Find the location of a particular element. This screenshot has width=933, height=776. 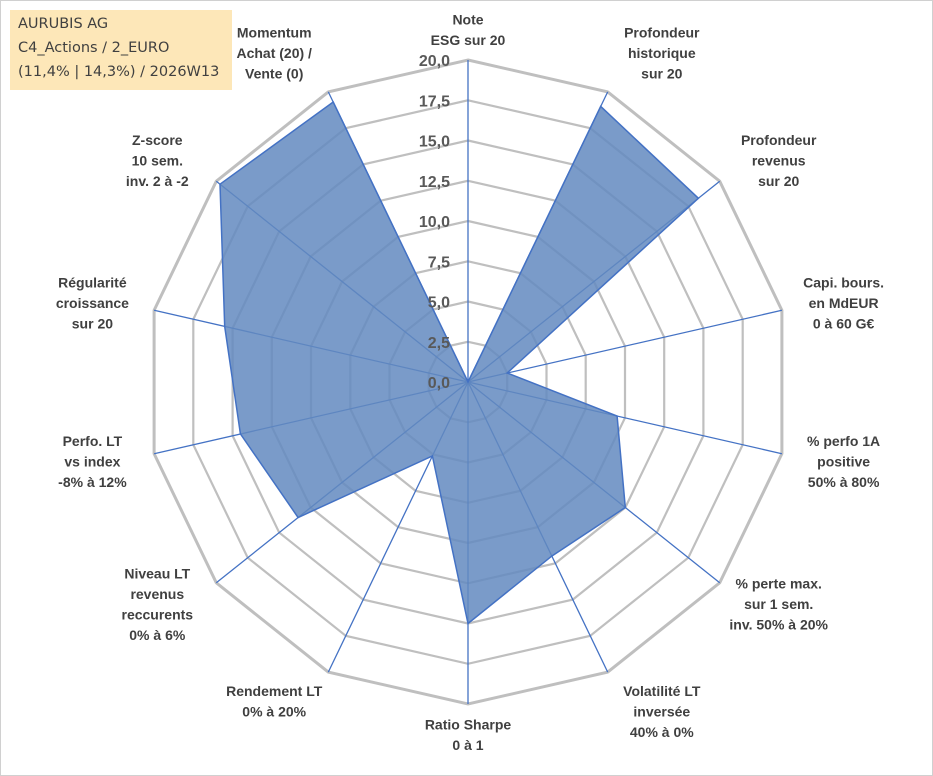

axis-label: Niveau LT revenus reccurents 0% à 6% is located at coordinates (158, 605).